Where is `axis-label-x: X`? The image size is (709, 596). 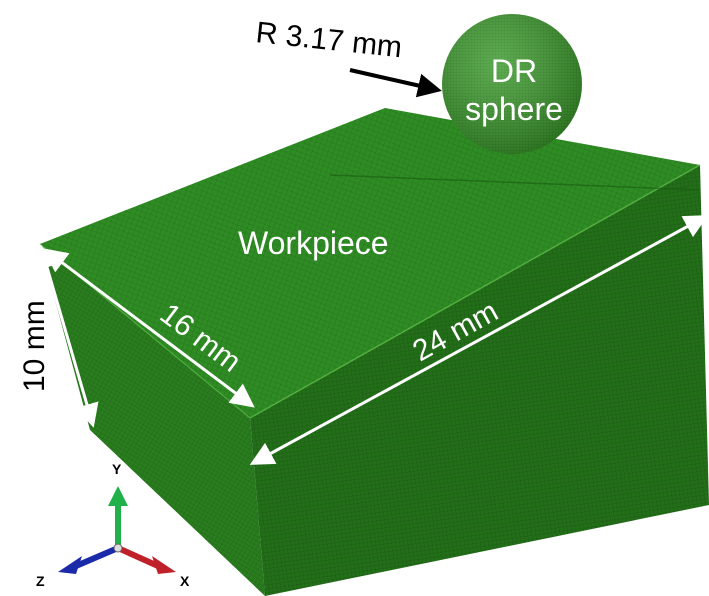 axis-label-x: X is located at coordinates (185, 581).